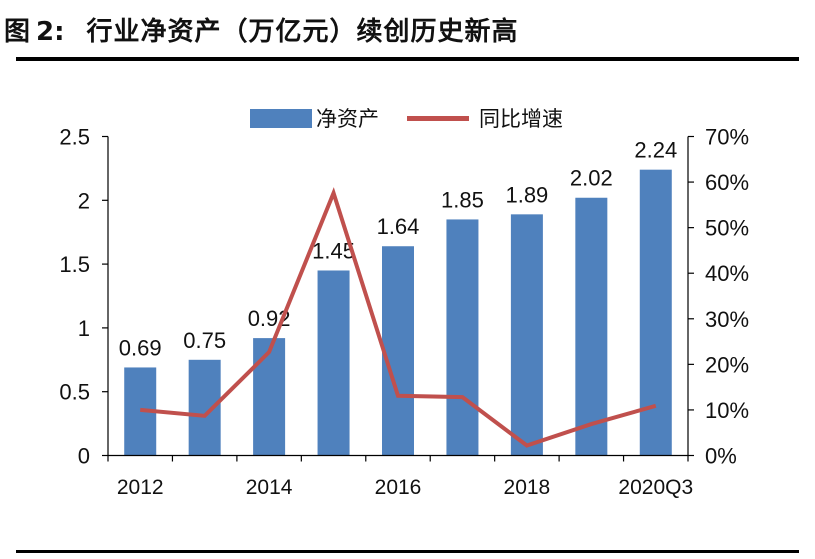 This screenshot has width=815, height=559. What do you see at coordinates (727, 182) in the screenshot?
I see `right-tick-label: 60%` at bounding box center [727, 182].